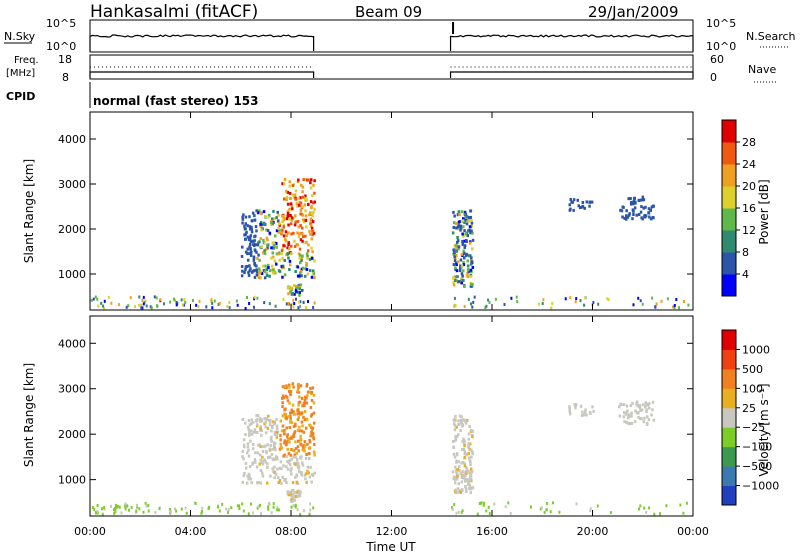 Image resolution: width=800 pixels, height=554 pixels. I want to click on x-tick-label-0: 00:00, so click(90, 531).